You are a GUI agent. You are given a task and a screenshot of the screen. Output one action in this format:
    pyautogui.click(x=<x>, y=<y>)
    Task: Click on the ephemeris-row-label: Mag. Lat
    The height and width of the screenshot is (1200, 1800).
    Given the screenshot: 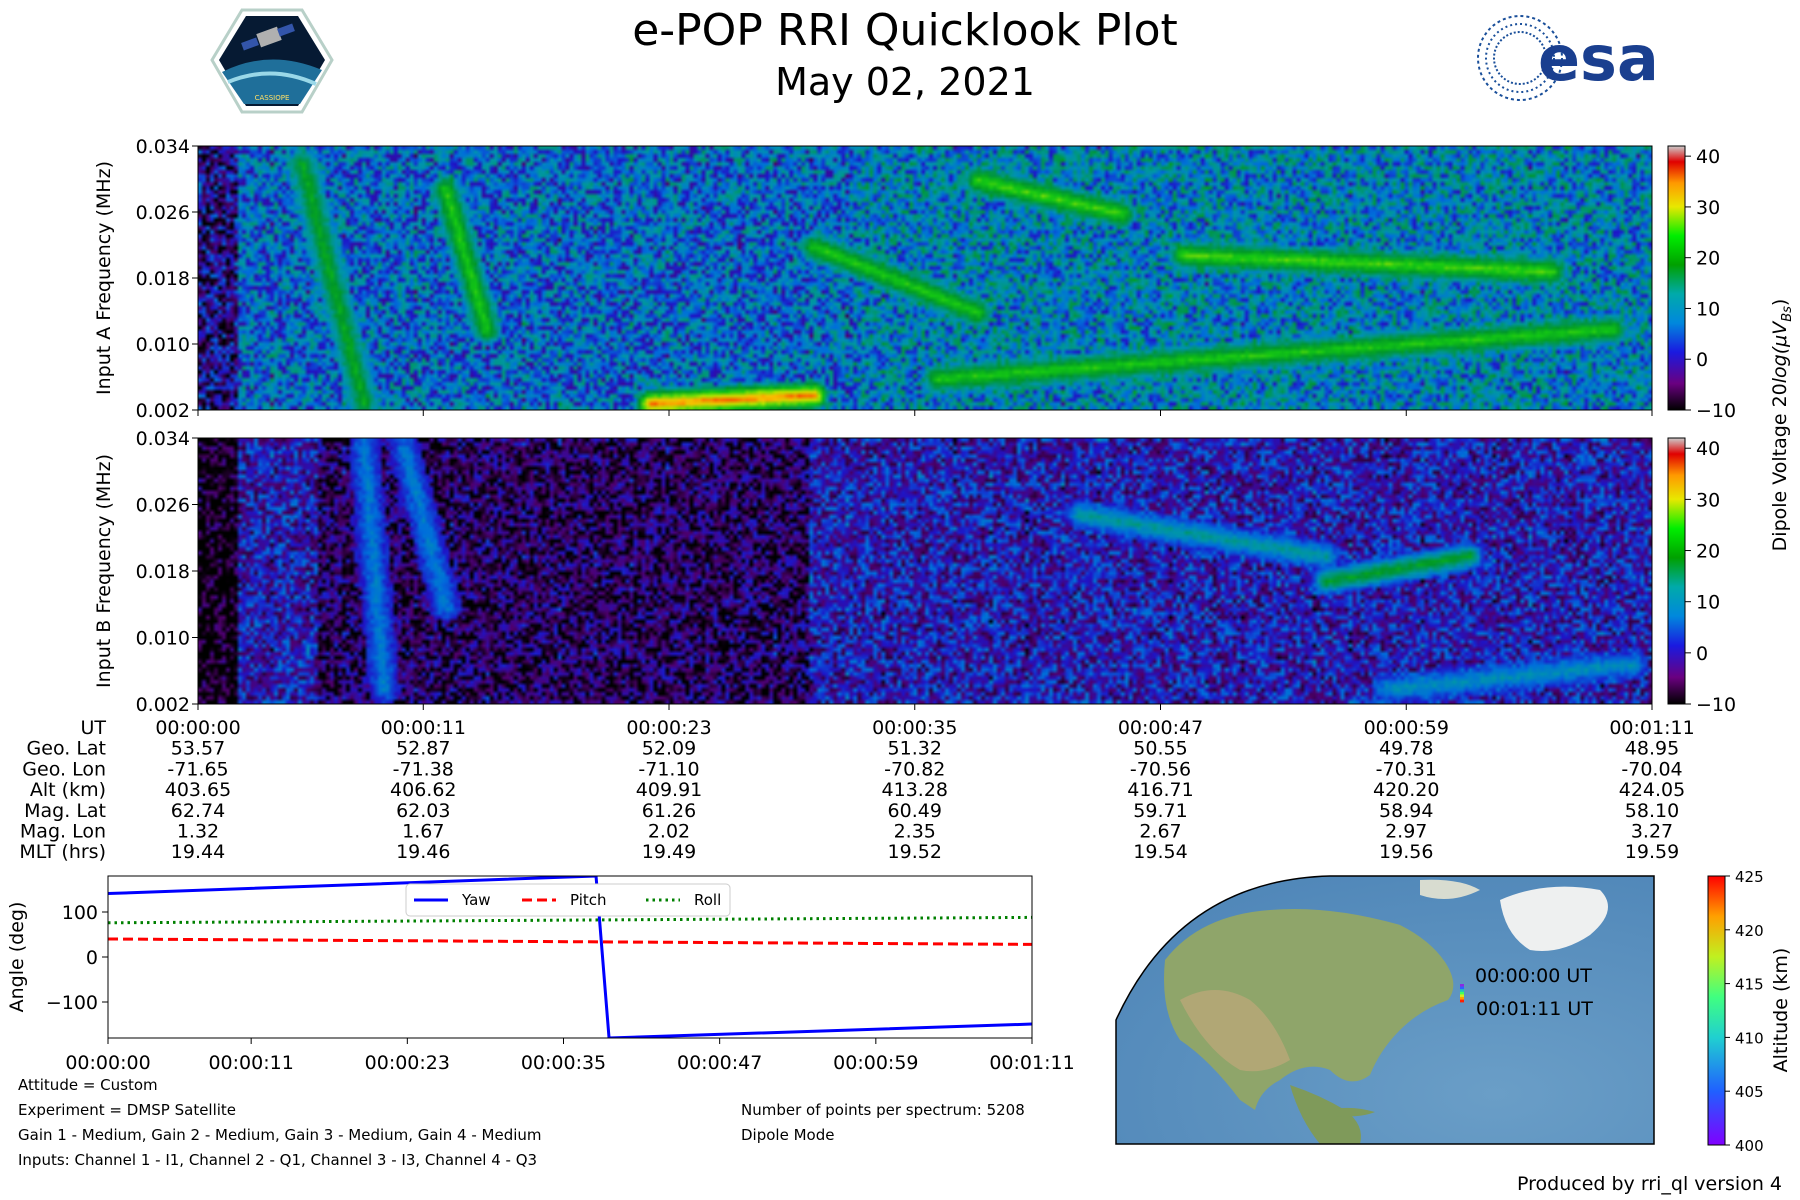 What is the action you would take?
    pyautogui.click(x=65, y=811)
    